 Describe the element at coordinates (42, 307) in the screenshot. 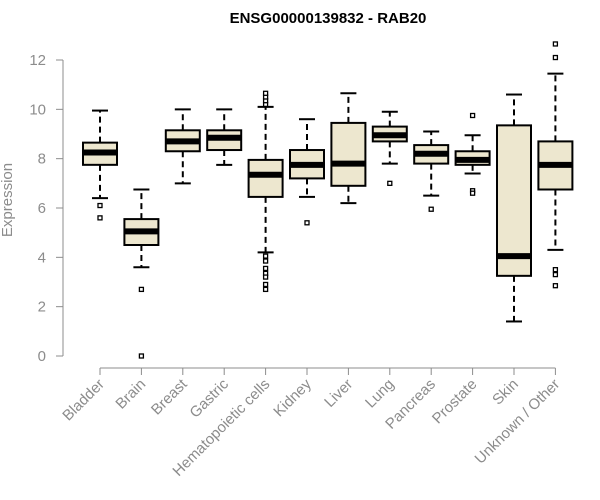

I see `y-tick-label: 2` at that location.